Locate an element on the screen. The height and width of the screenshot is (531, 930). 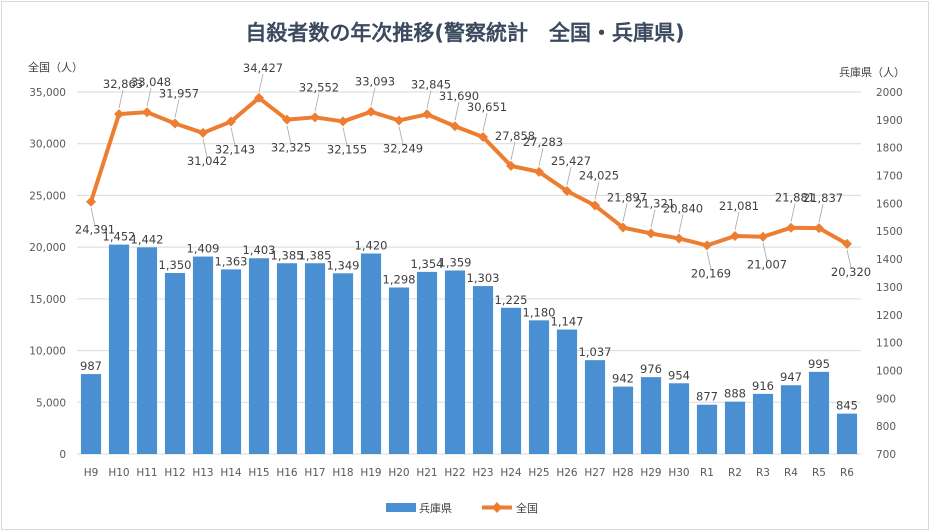
right-axis-label: 兵庫県（人） is located at coordinates (872, 72).